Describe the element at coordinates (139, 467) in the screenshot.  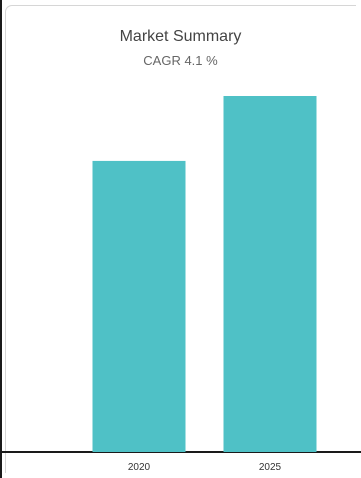
I see `x-tick-label-2020: 2020` at that location.